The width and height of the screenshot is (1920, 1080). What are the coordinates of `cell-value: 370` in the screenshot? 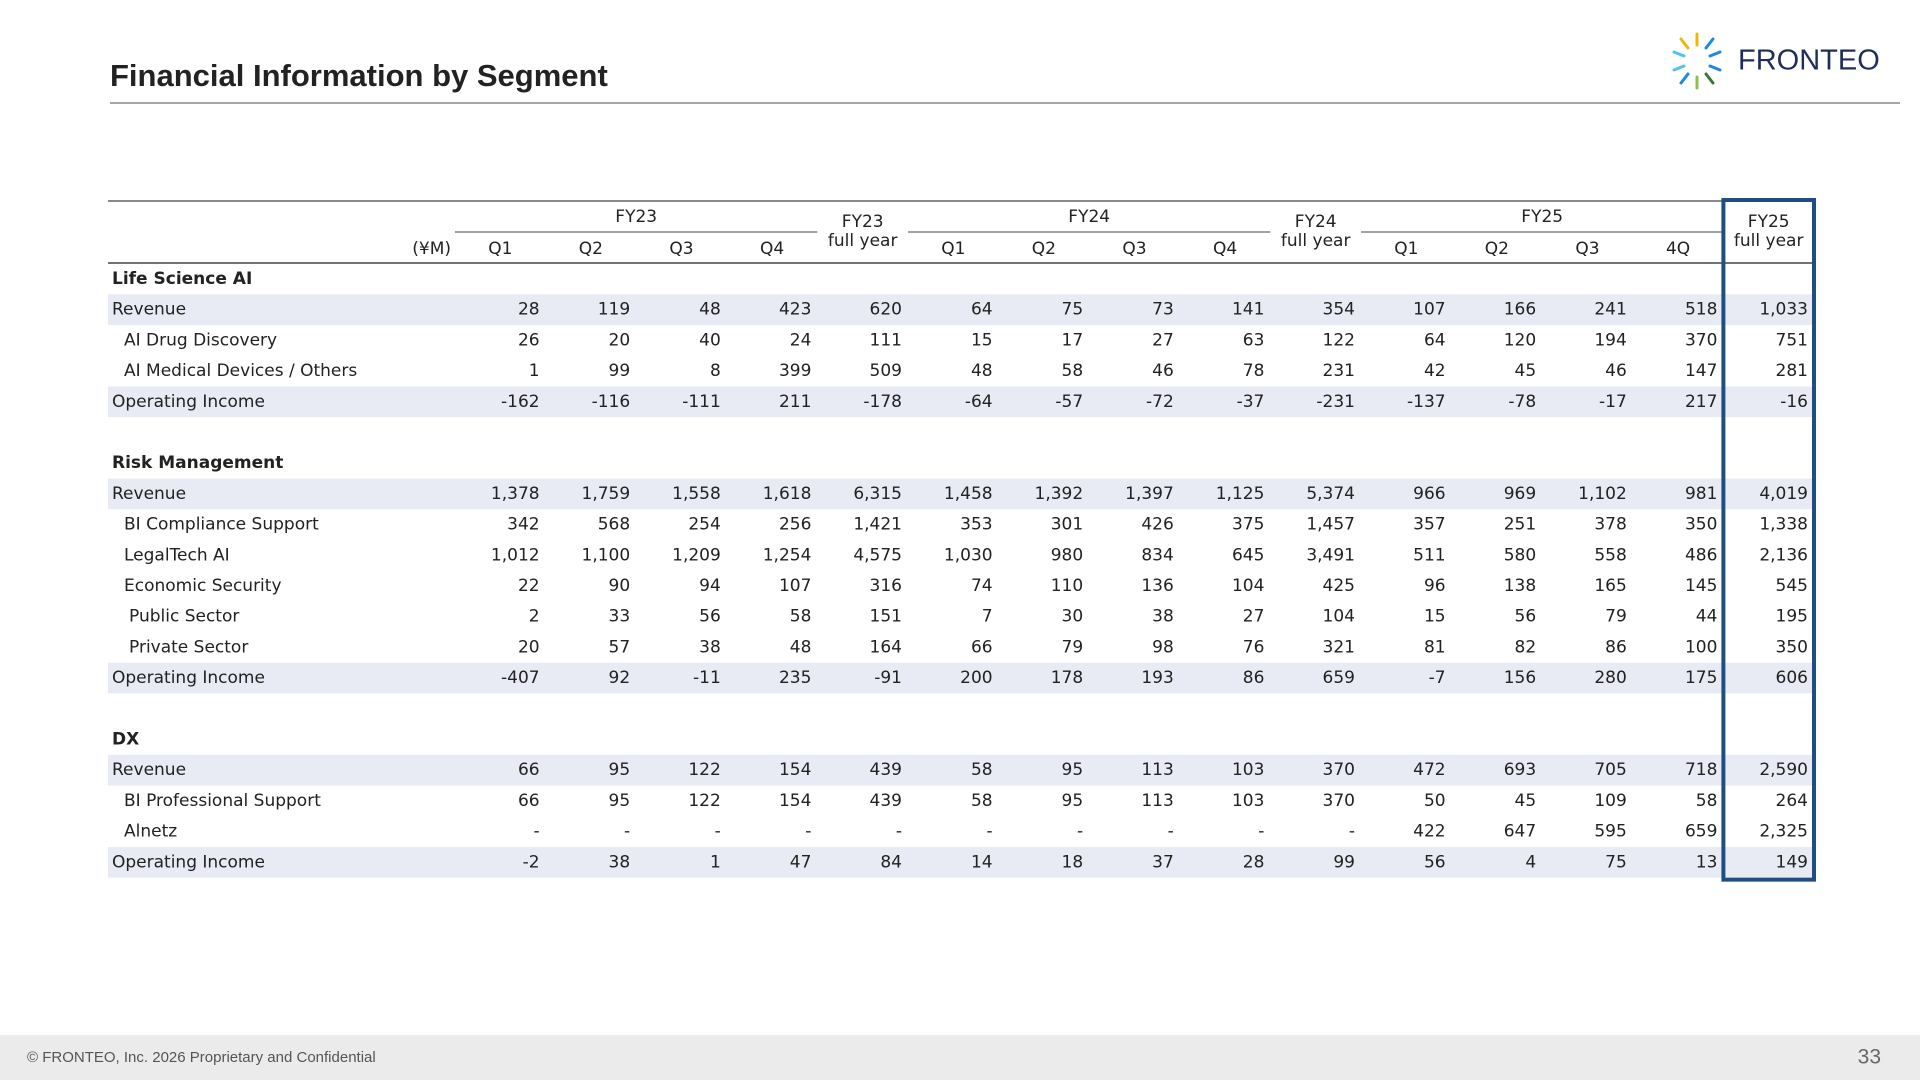 It's located at (1339, 801).